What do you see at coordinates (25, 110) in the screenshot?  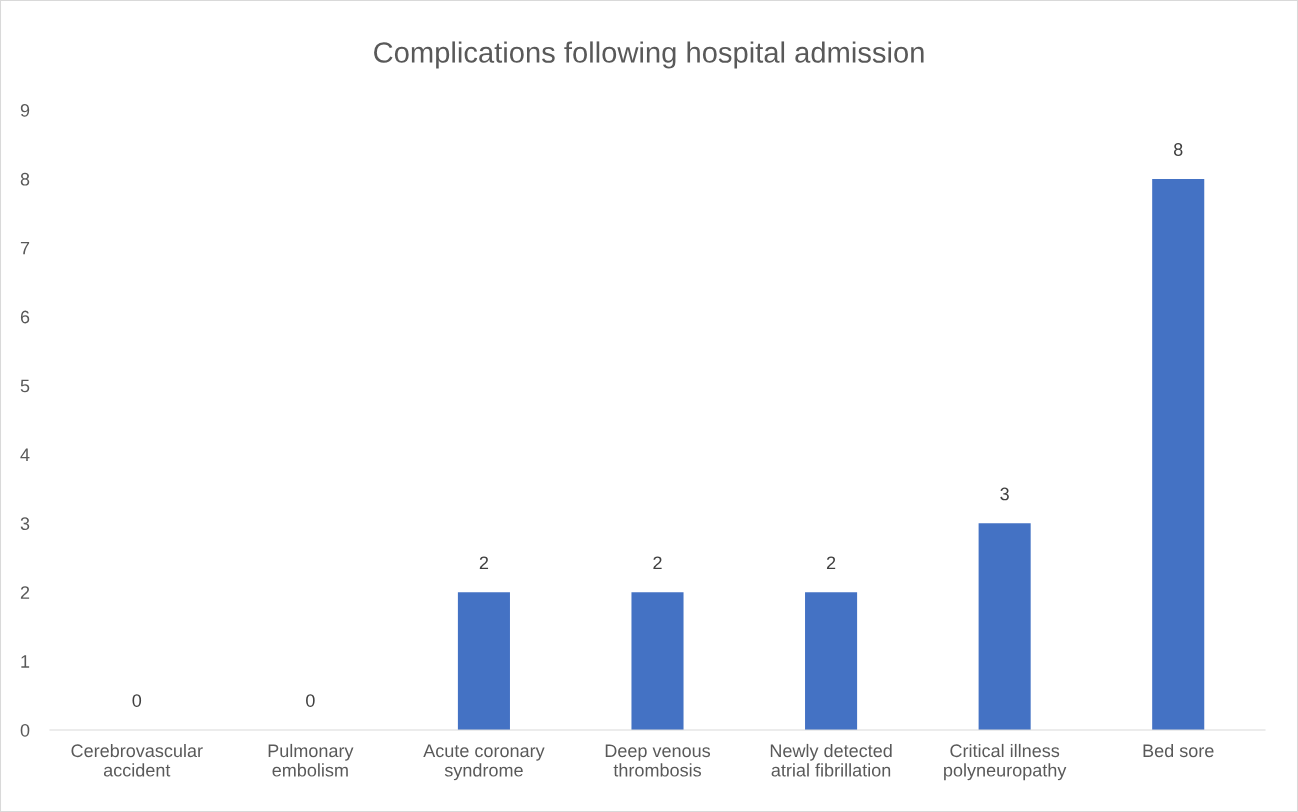 I see `y-tick-label: 9` at bounding box center [25, 110].